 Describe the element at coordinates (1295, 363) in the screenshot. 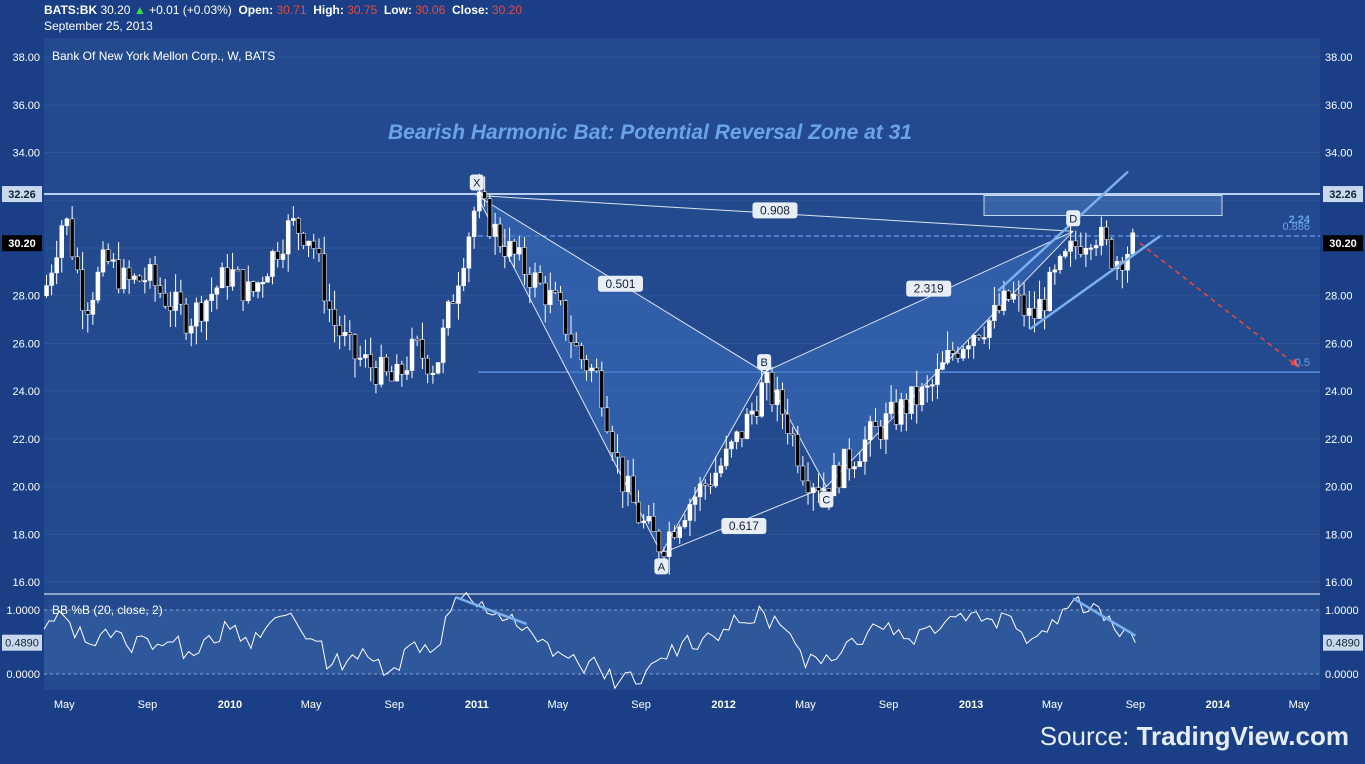

I see `projection-arrowhead` at that location.